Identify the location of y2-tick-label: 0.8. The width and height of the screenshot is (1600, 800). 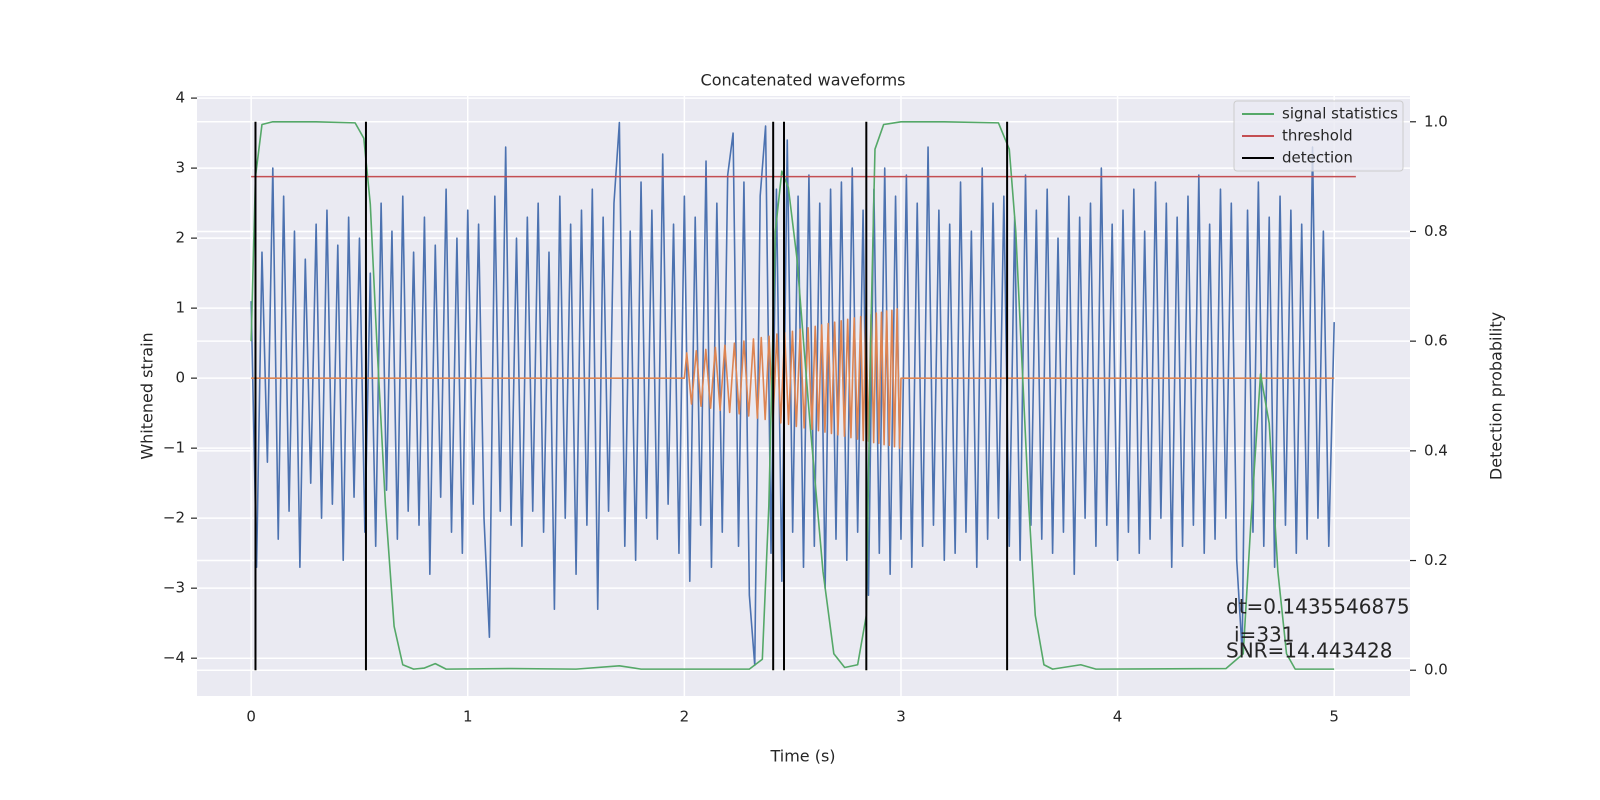
(1436, 231).